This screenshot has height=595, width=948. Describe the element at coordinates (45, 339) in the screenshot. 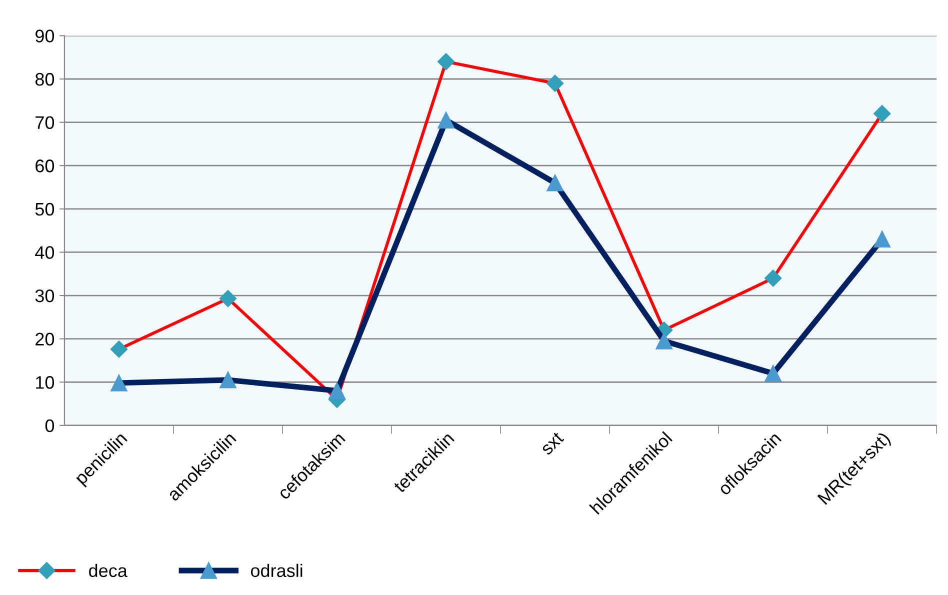

I see `y-tick-label: 20` at that location.